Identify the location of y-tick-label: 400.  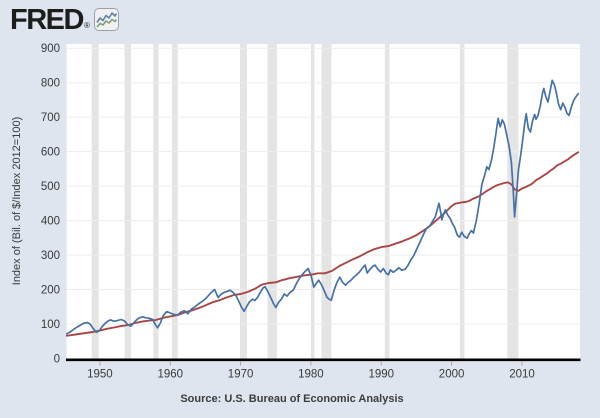
(50, 222).